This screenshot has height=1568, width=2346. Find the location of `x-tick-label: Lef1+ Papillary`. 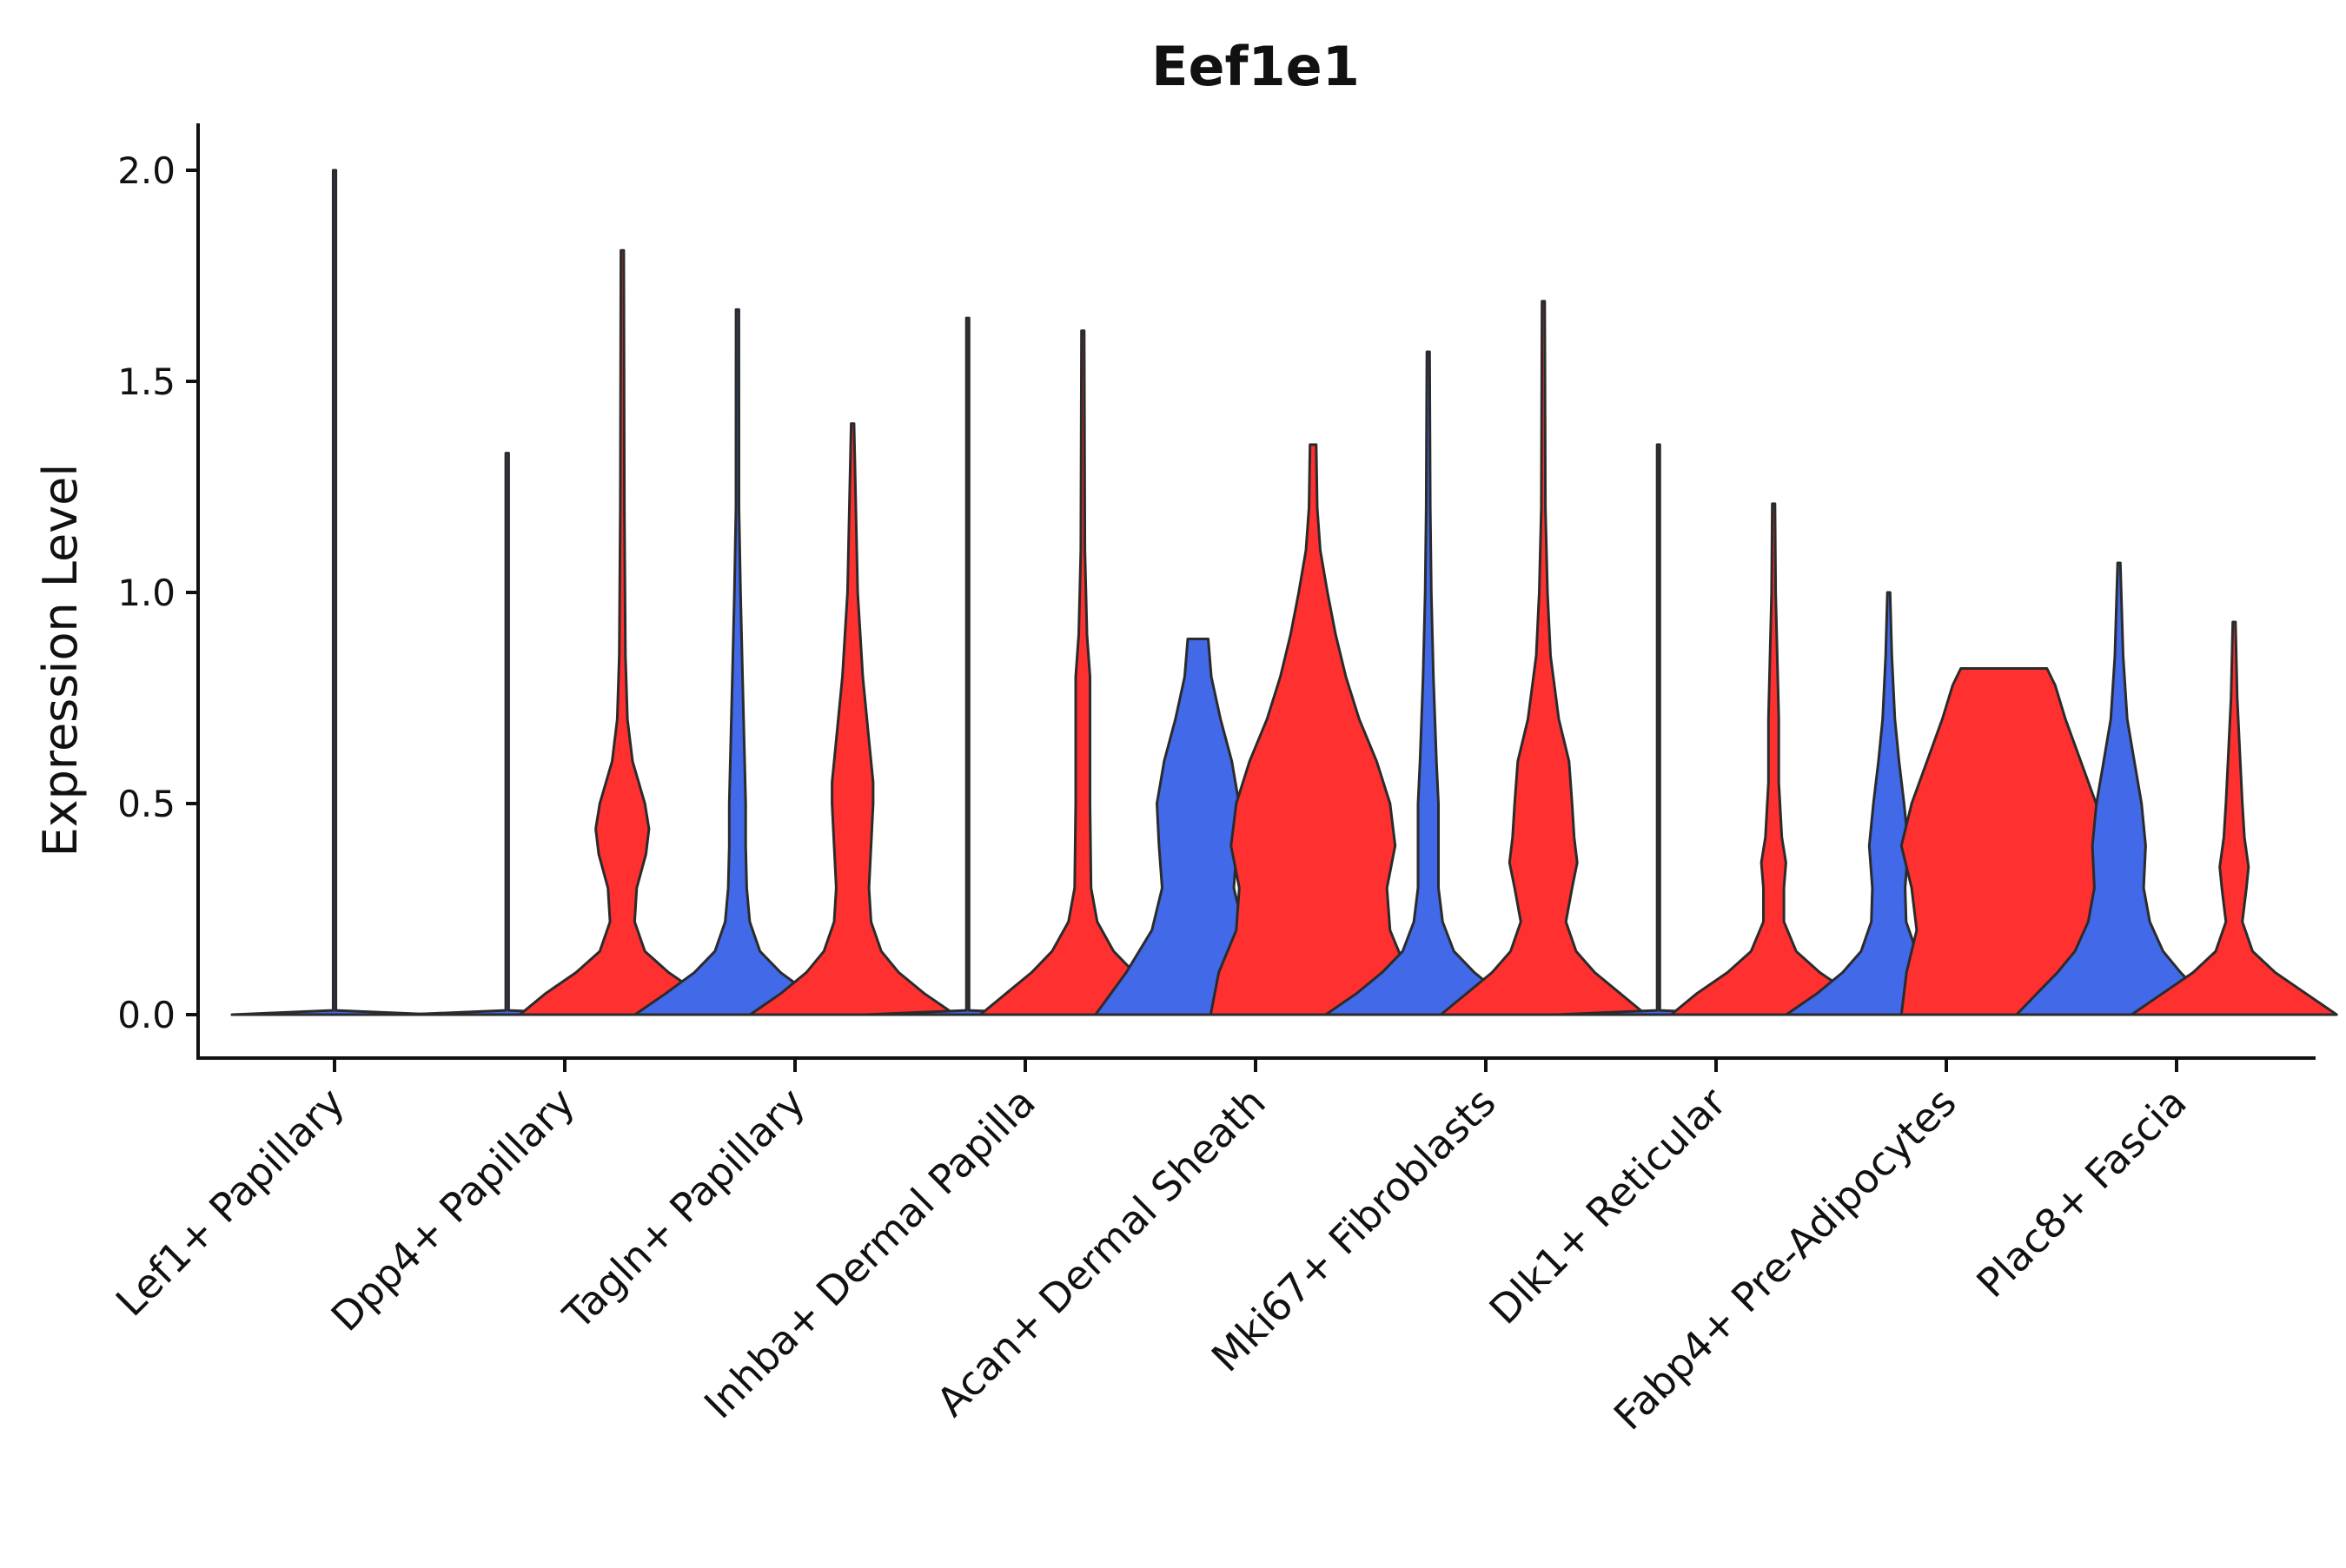

x-tick-label: Lef1+ Papillary is located at coordinates (231, 1202).